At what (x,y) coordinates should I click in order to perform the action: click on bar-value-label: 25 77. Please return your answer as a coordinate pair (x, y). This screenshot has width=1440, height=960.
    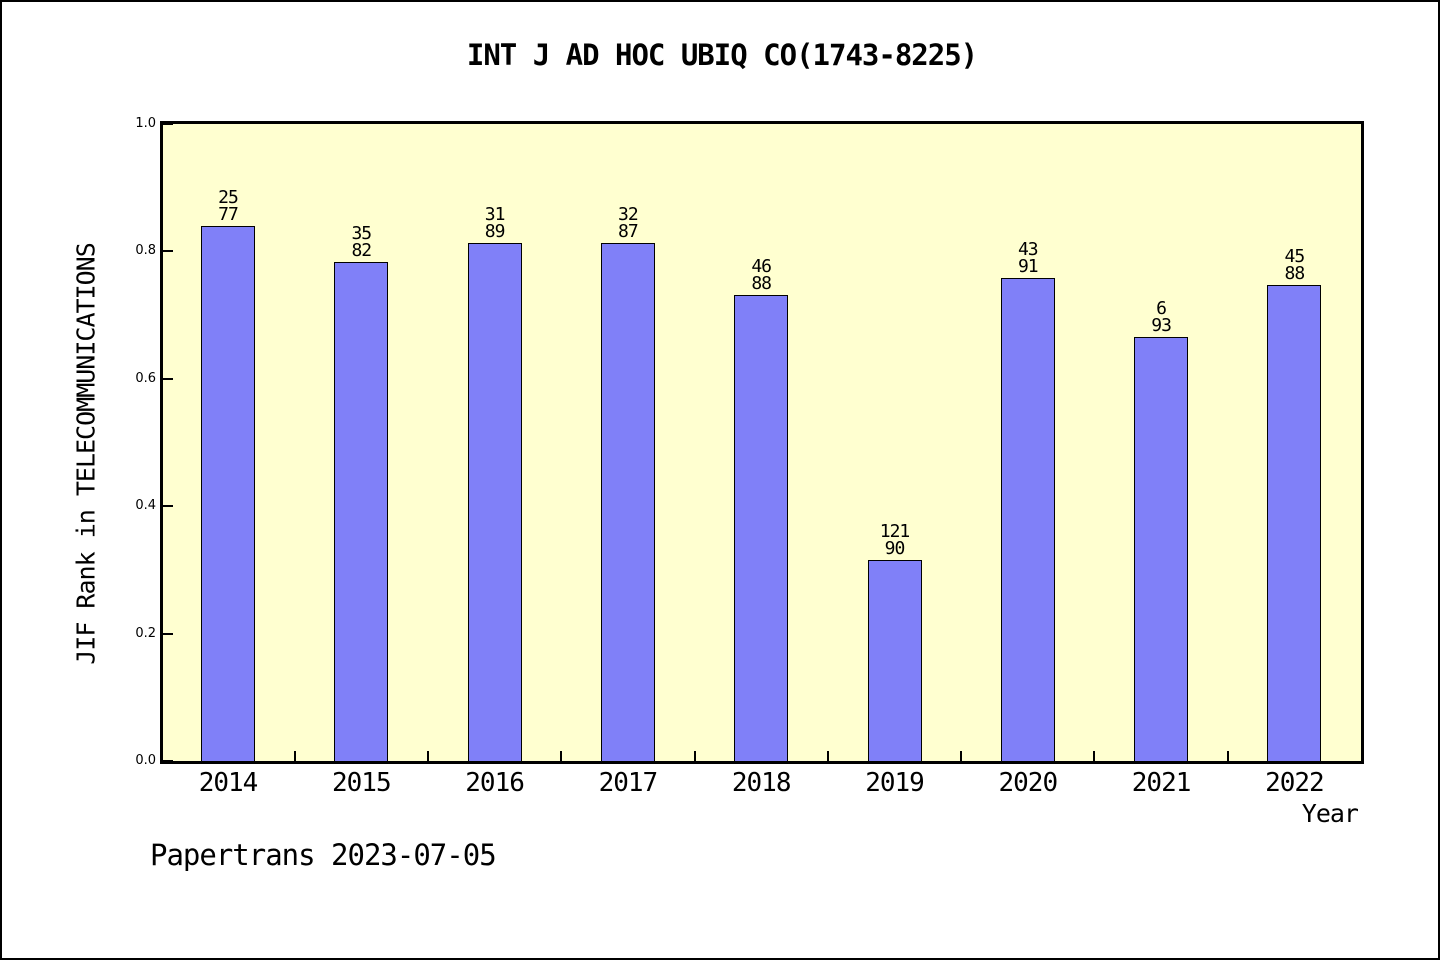
    Looking at the image, I should click on (228, 205).